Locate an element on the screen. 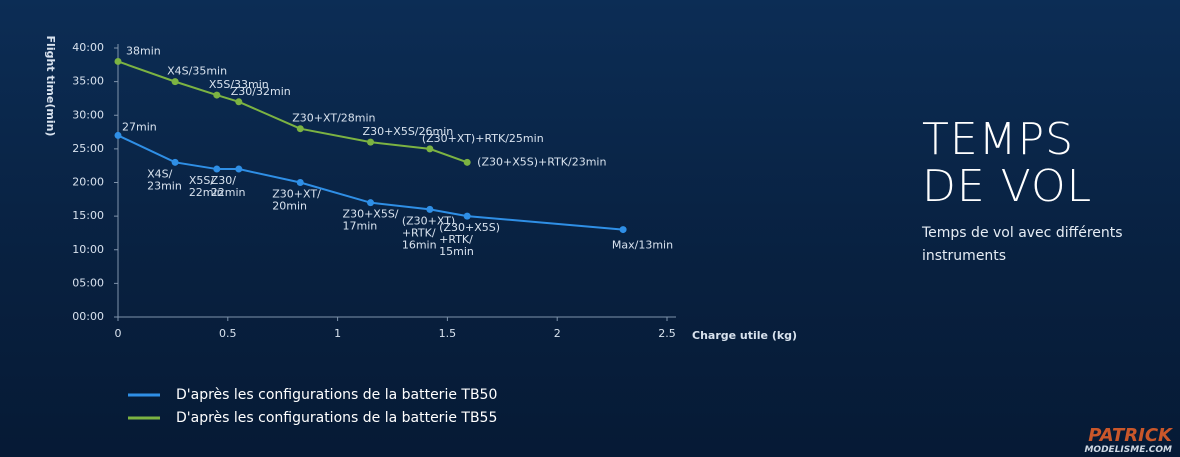 This screenshot has height=457, width=1180. data-label-line: Z30+X5S/ is located at coordinates (371, 214).